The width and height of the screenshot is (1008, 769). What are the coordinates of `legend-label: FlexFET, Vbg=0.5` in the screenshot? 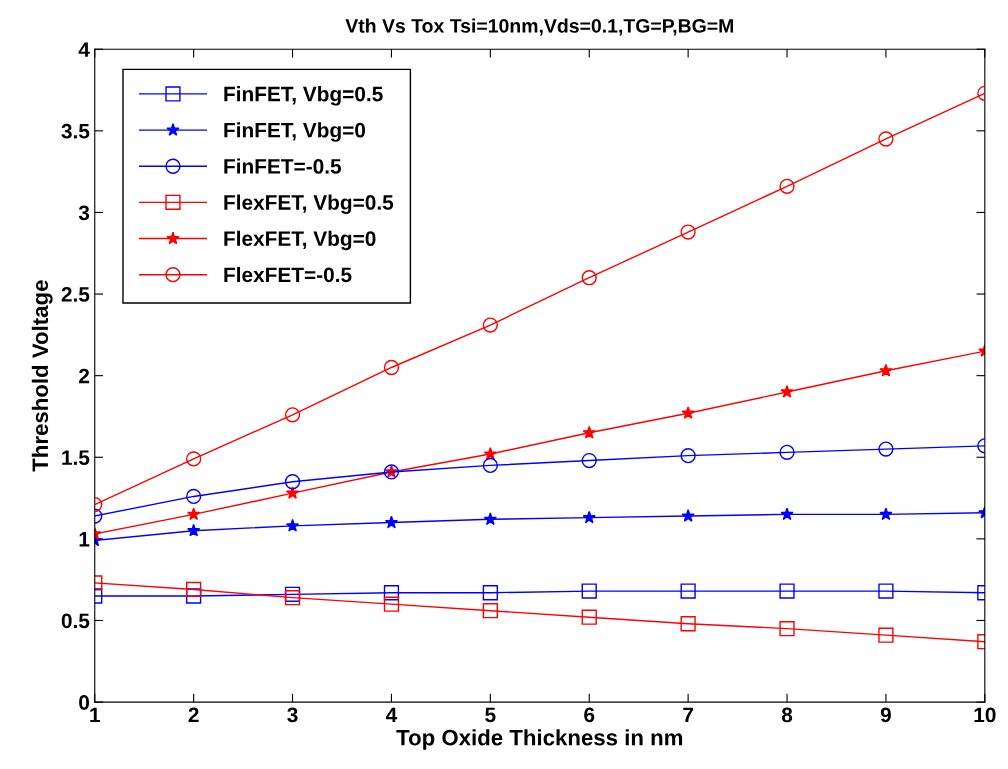 It's located at (309, 204).